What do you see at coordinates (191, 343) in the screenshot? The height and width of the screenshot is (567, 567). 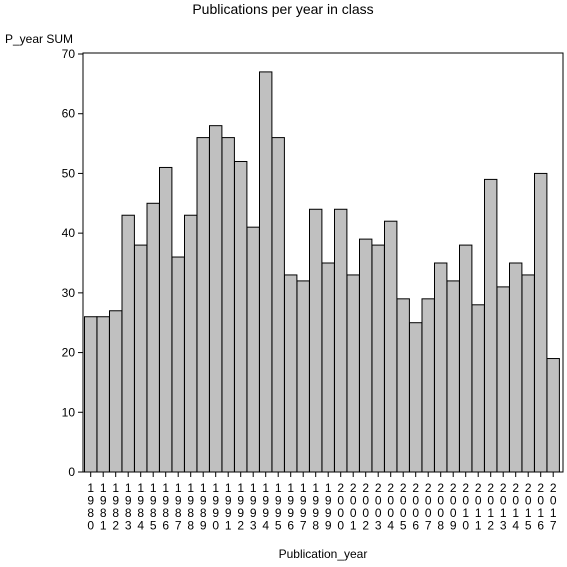 I see `bar-1988` at bounding box center [191, 343].